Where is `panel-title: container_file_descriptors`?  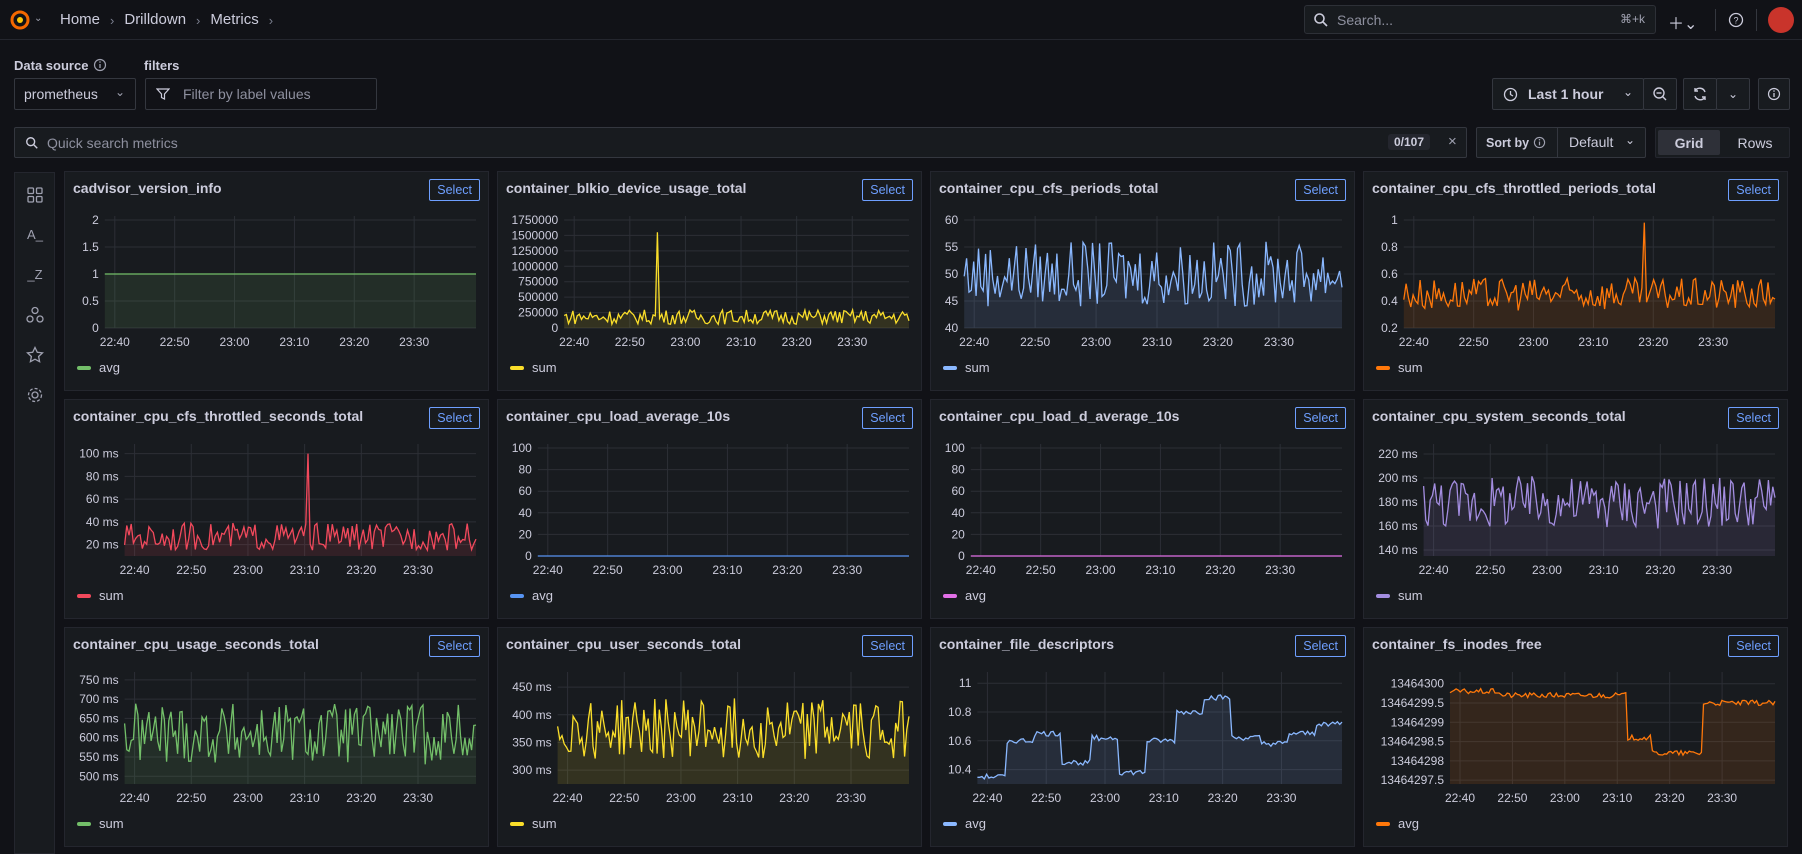
panel-title: container_file_descriptors is located at coordinates (1027, 644).